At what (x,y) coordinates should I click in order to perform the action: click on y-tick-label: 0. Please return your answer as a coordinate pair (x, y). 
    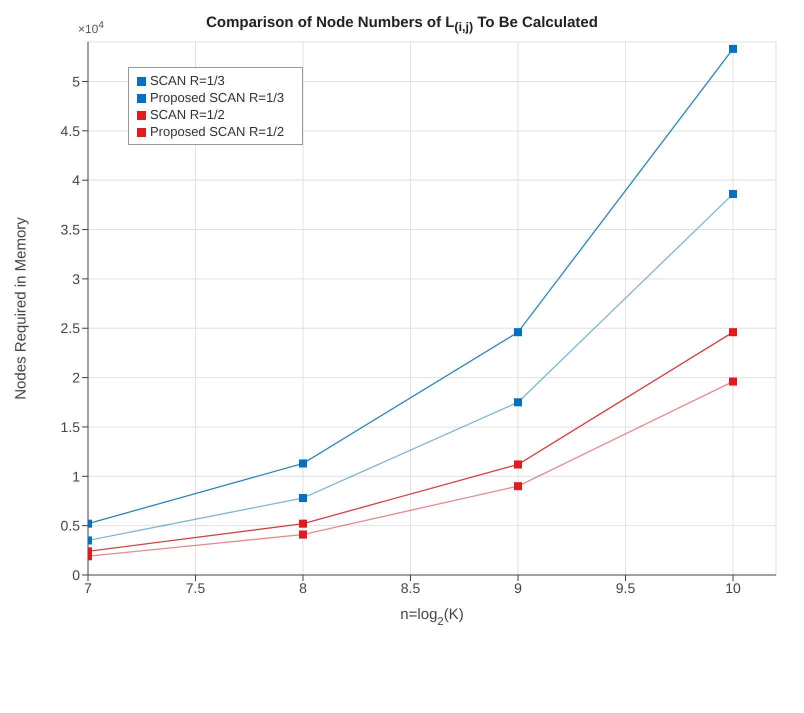
    Looking at the image, I should click on (76, 574).